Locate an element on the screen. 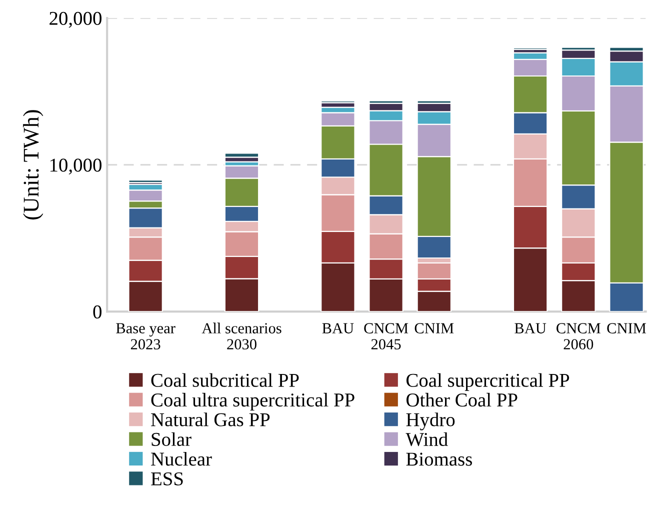 This screenshot has height=515, width=649. legend-label: Coal ultra supercritical PP is located at coordinates (252, 401).